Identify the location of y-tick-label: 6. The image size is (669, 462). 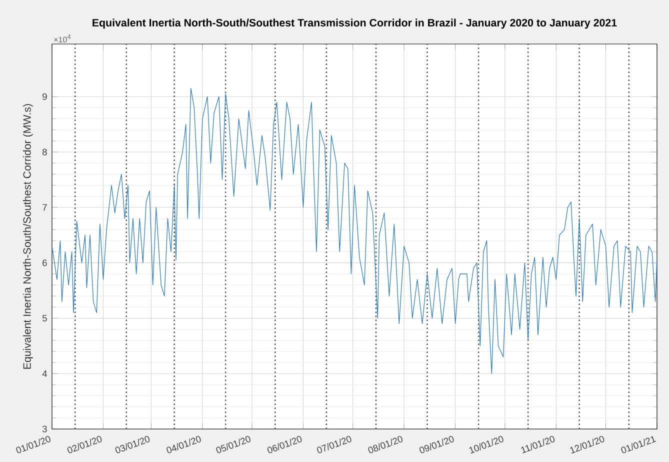
(44, 263).